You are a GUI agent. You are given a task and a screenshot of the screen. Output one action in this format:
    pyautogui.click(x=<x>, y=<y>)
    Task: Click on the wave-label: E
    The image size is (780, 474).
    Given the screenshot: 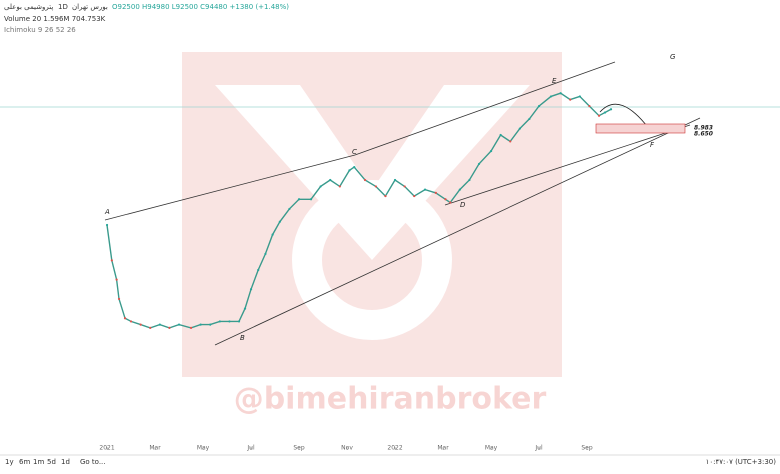 What is the action you would take?
    pyautogui.click(x=554, y=81)
    